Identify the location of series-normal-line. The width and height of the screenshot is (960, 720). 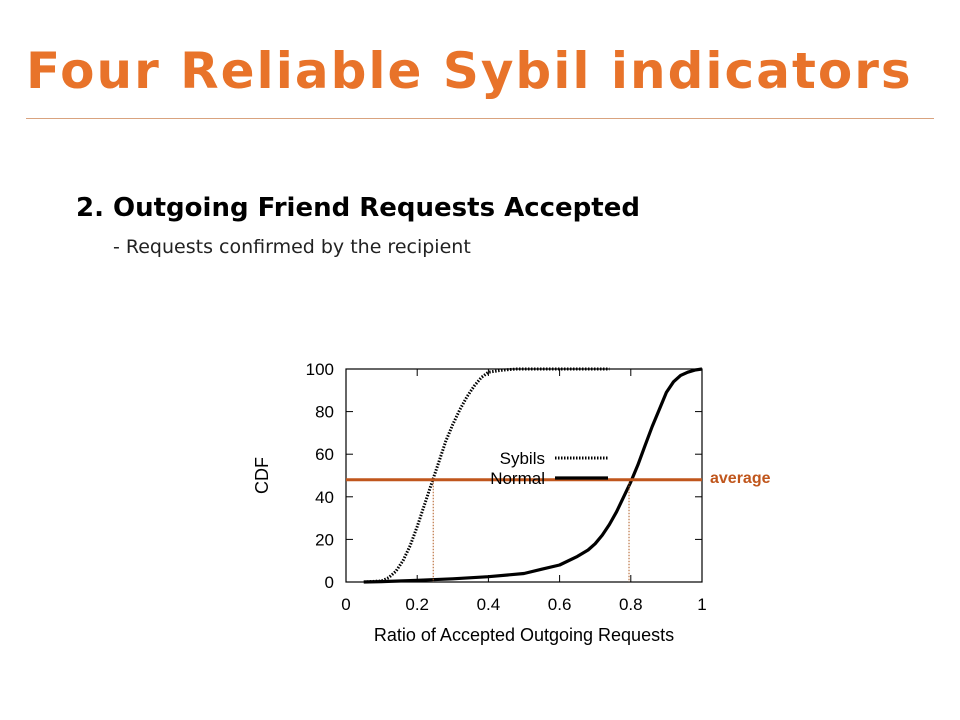
(533, 475).